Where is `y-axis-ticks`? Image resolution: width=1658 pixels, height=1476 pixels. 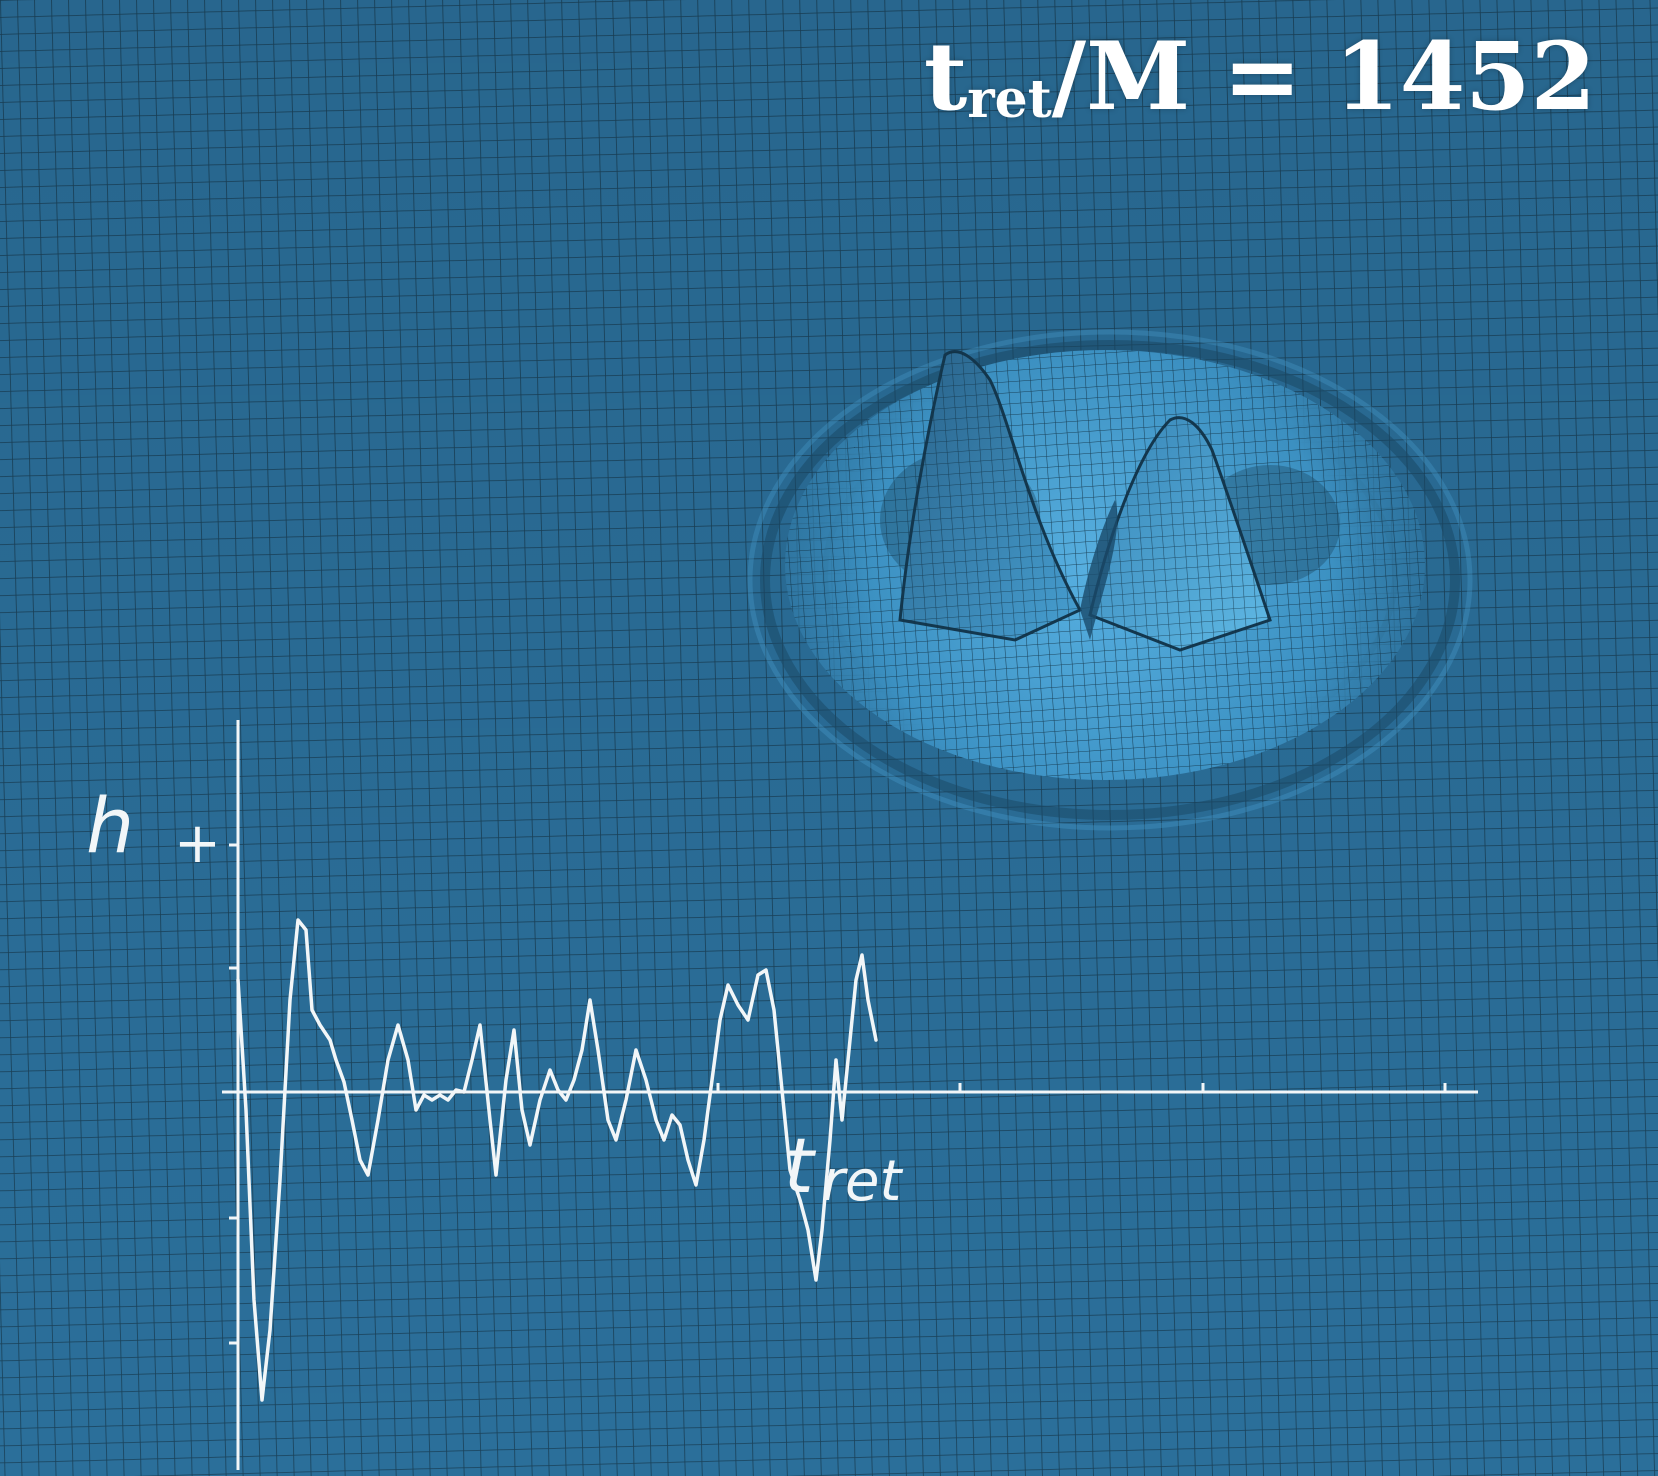 y-axis-ticks is located at coordinates (233, 1094).